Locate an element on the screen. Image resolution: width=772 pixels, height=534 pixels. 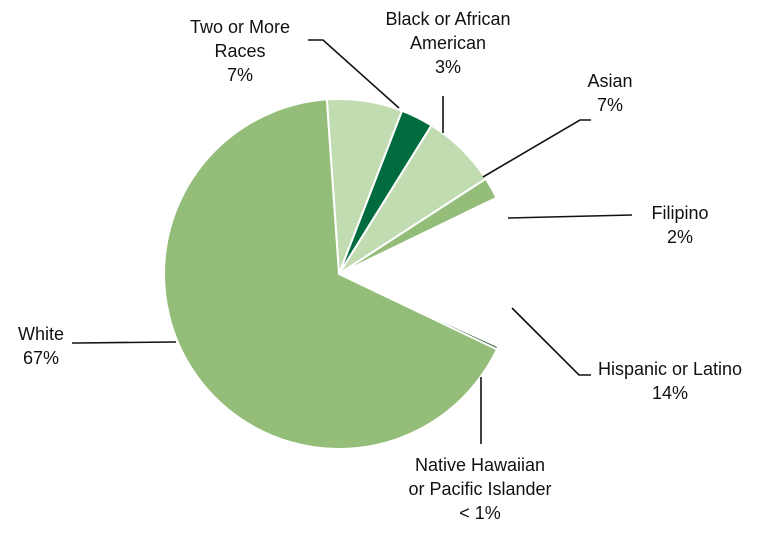
slice-category-label: or Pacific Islander is located at coordinates (479, 489).